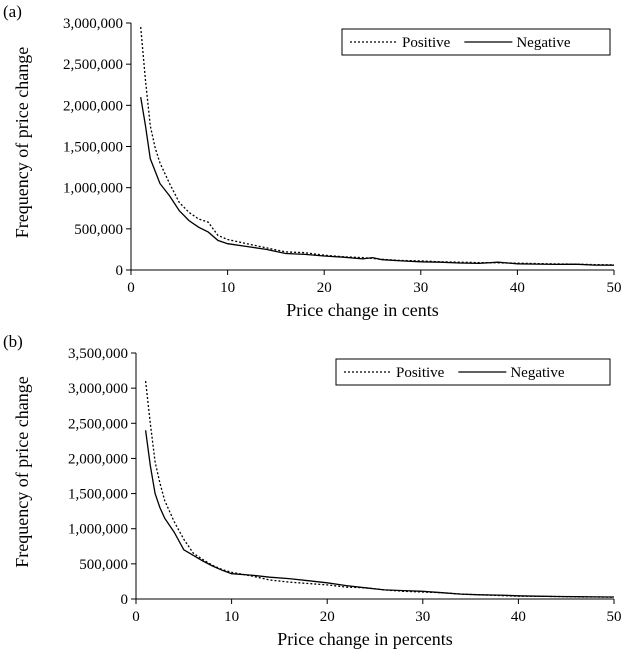 The height and width of the screenshot is (656, 624). Describe the element at coordinates (13, 341) in the screenshot. I see `panel-label: (b)` at that location.